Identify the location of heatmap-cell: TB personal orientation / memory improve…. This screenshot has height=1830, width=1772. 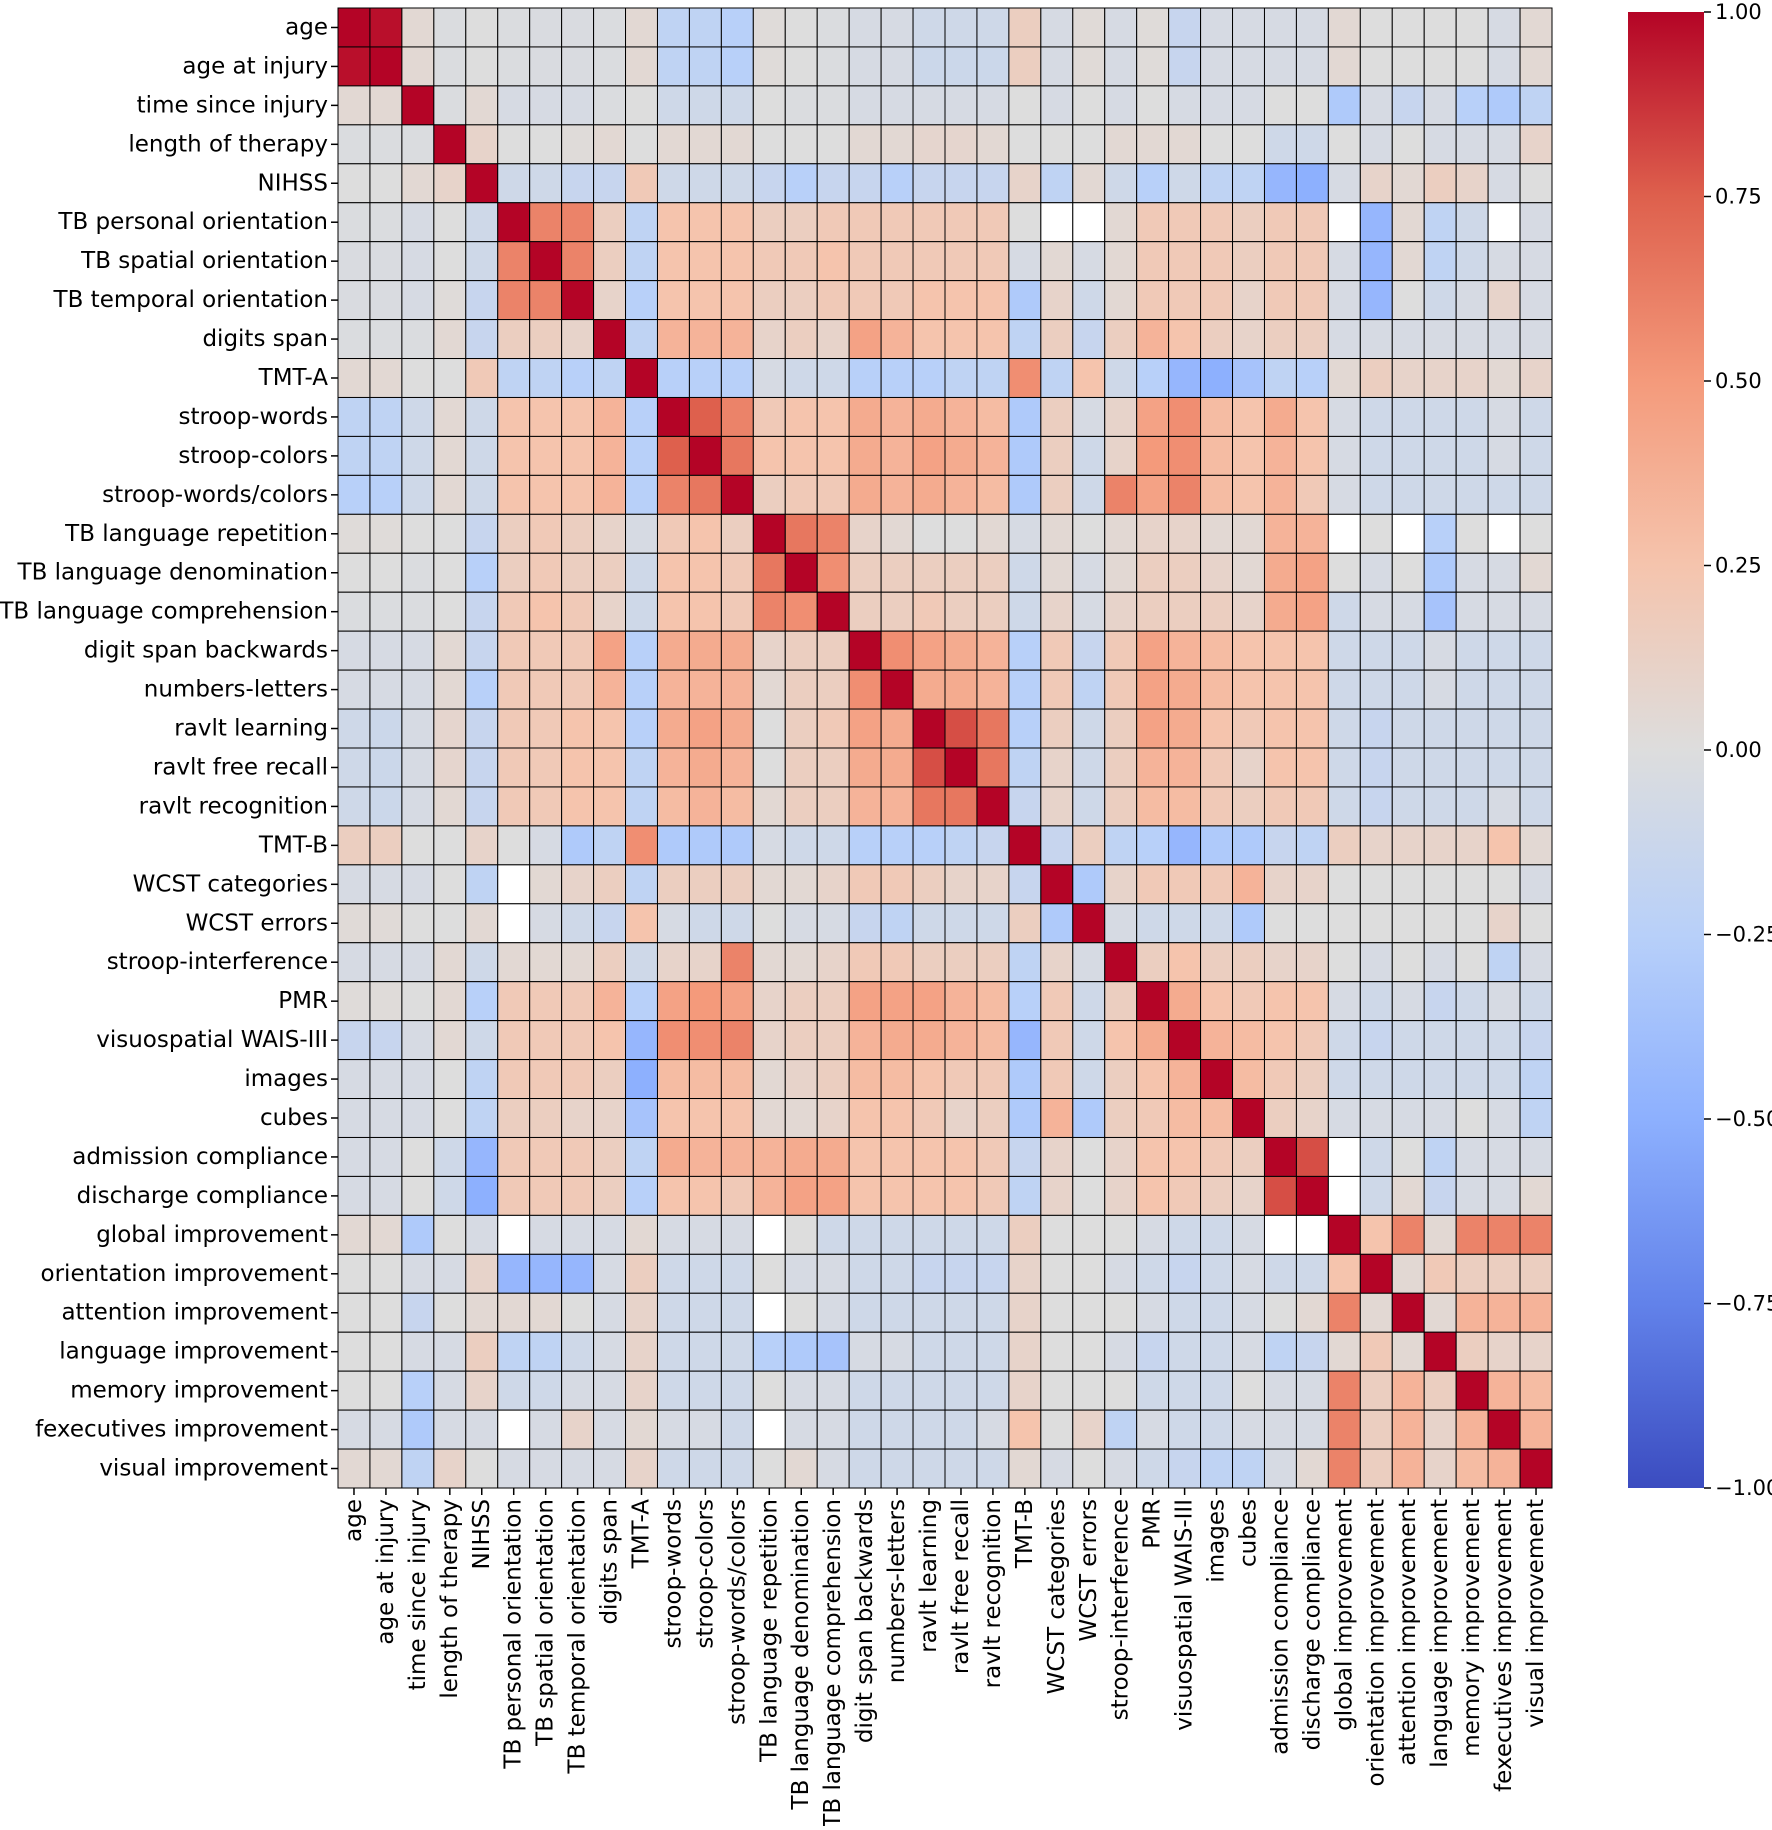
(1472, 222).